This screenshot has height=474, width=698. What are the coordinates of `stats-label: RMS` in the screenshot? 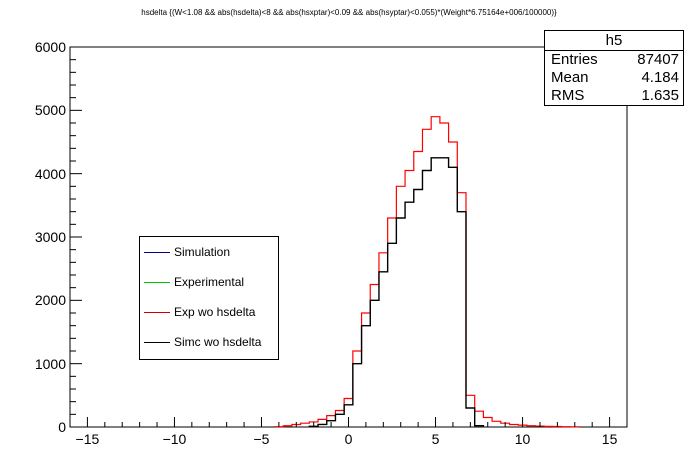 It's located at (568, 95).